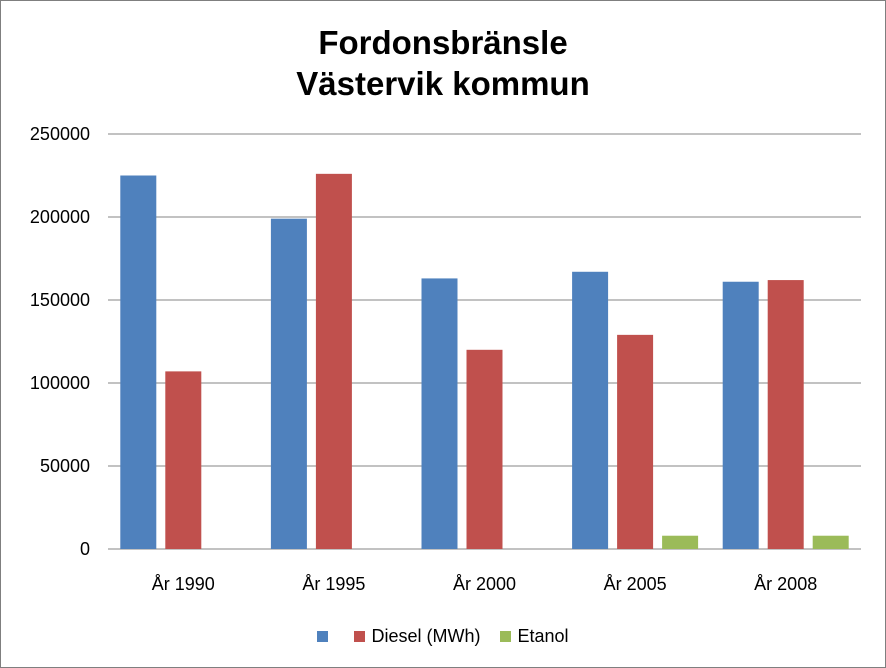  What do you see at coordinates (65, 466) in the screenshot?
I see `y-tick-label: 50000` at bounding box center [65, 466].